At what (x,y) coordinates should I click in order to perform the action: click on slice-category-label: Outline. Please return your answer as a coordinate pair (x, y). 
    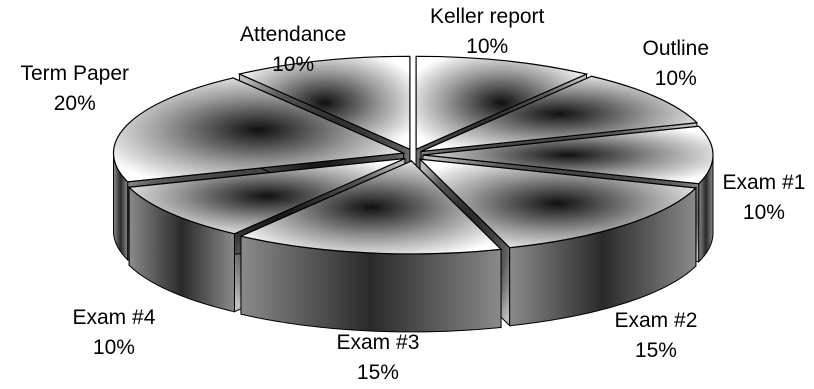
    Looking at the image, I should click on (676, 48).